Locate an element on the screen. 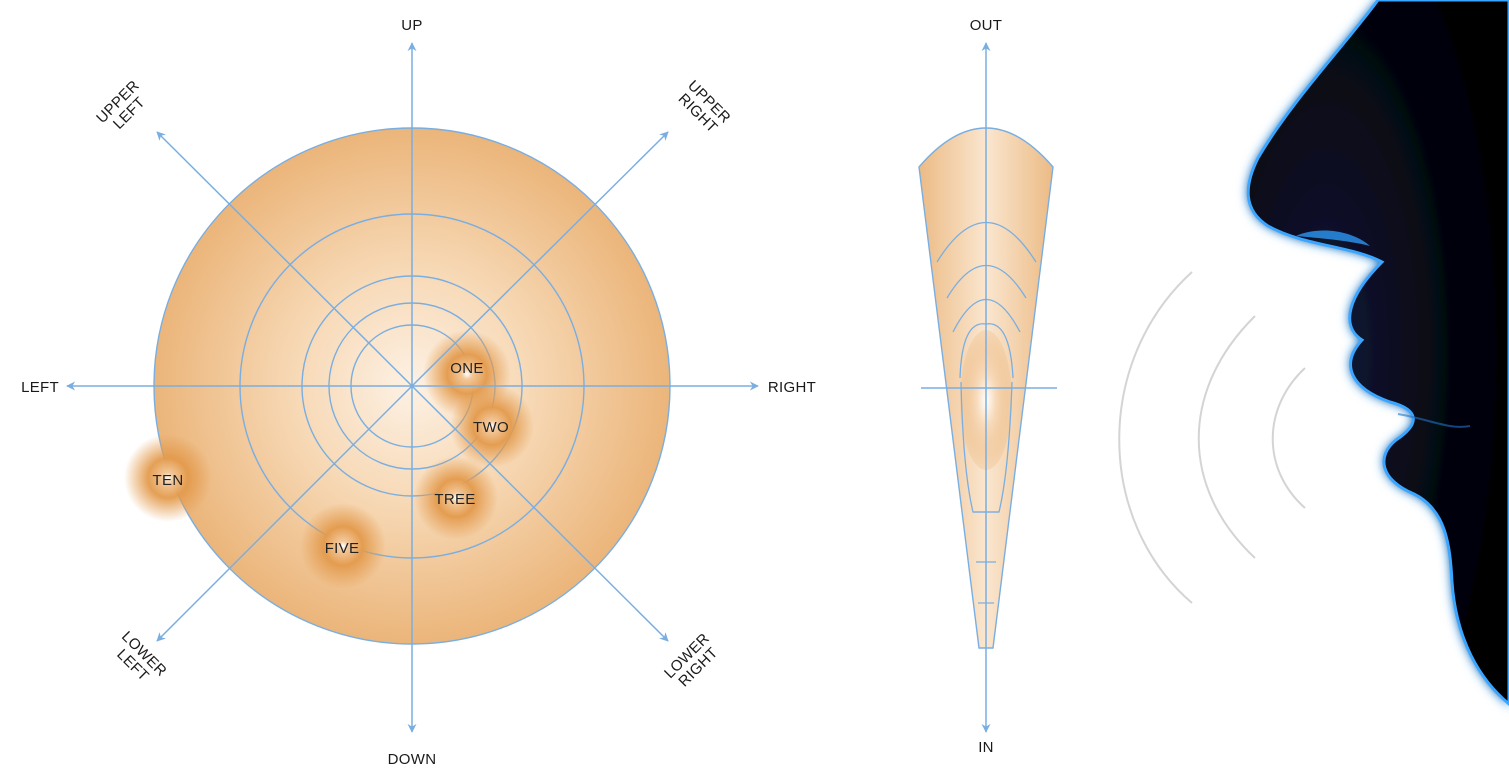 This screenshot has width=1509, height=771. sound-one-label: ONE is located at coordinates (466, 368).